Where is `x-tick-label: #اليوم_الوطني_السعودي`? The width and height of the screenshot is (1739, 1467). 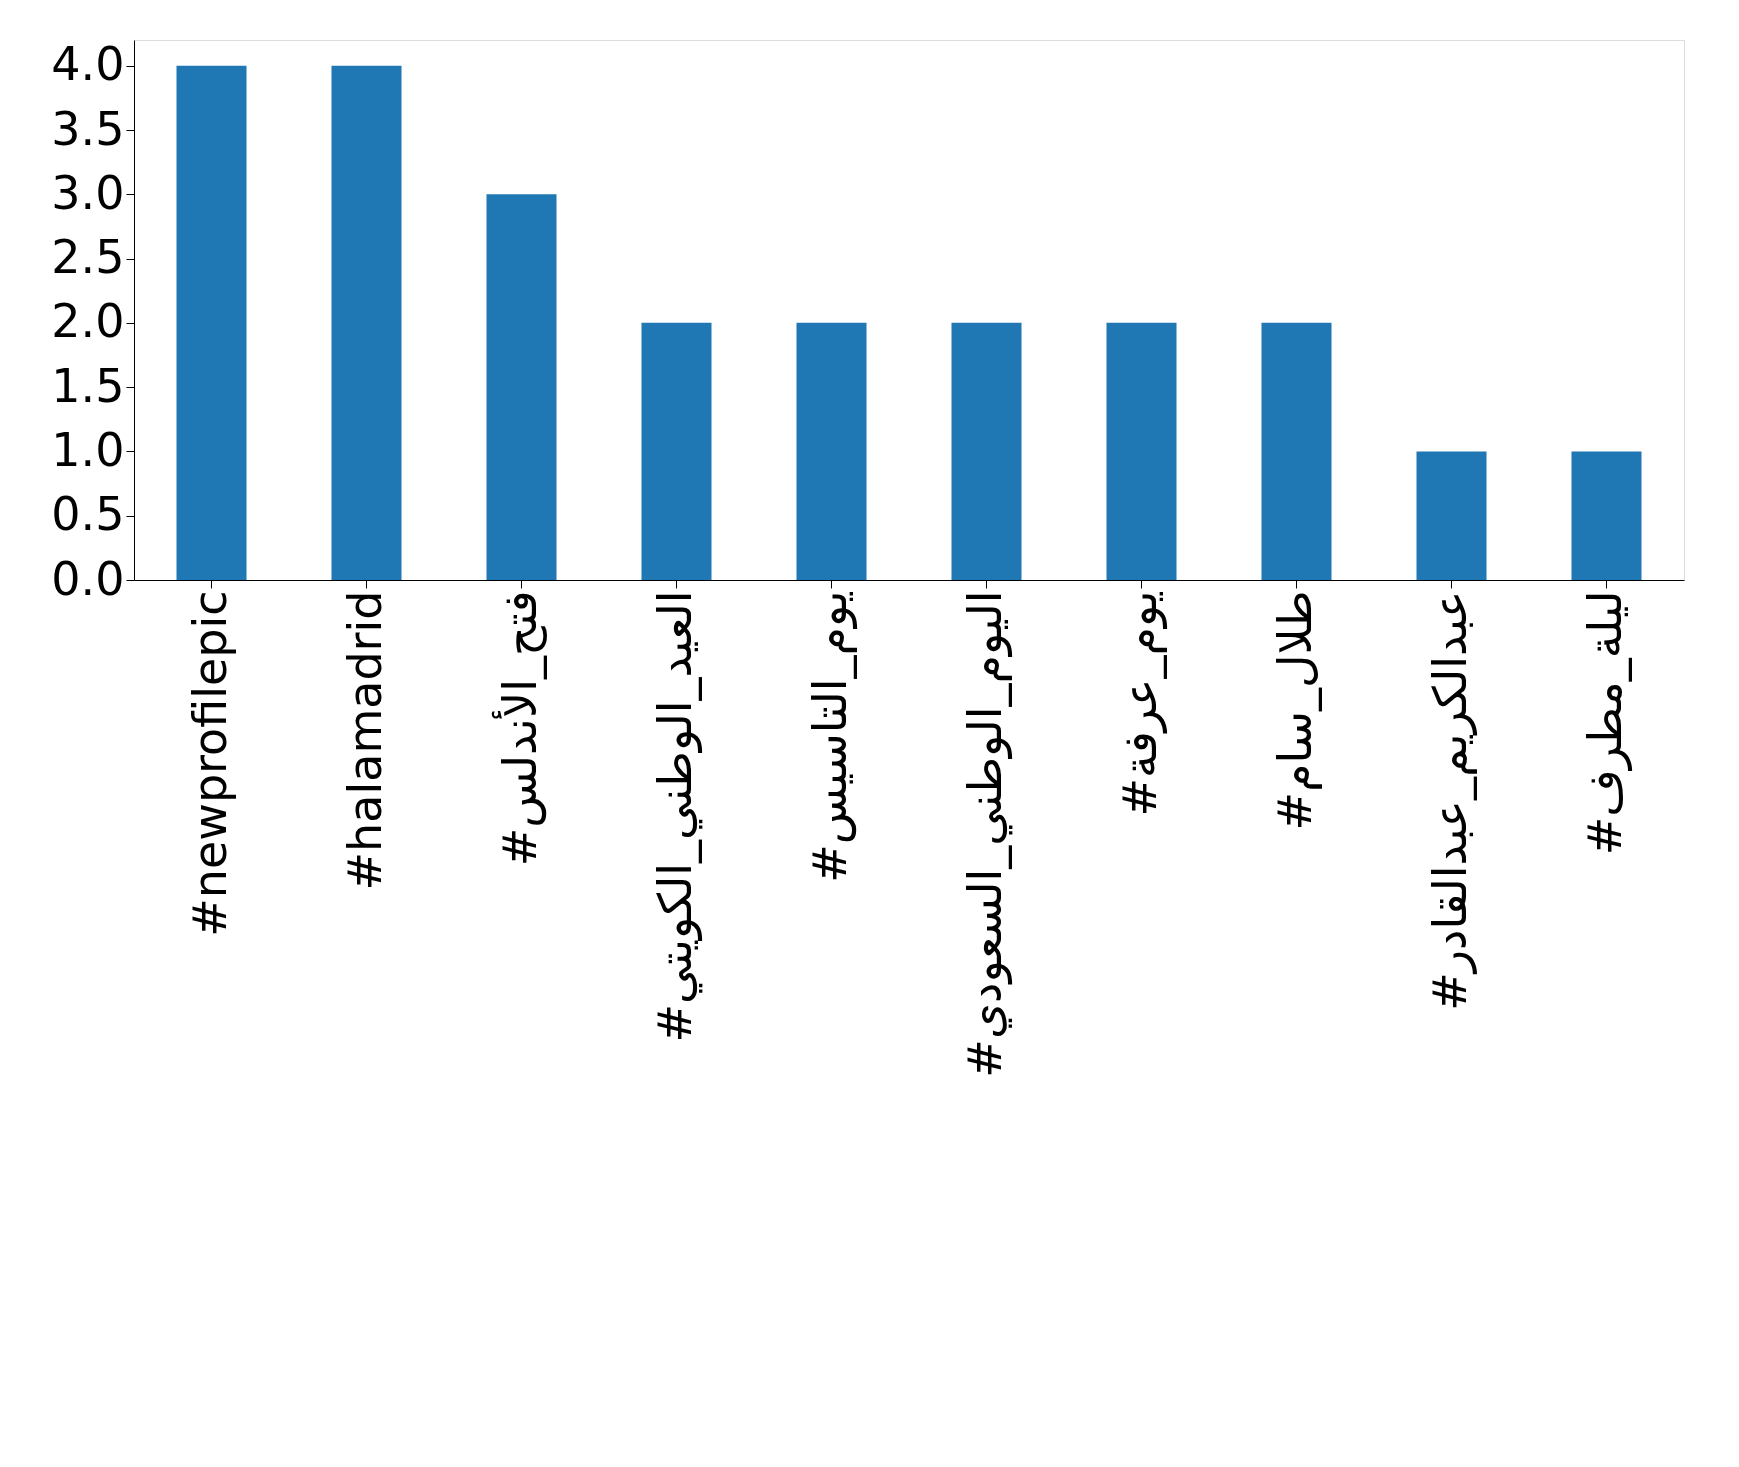 x-tick-label: #اليوم_الوطني_السعودي is located at coordinates (985, 834).